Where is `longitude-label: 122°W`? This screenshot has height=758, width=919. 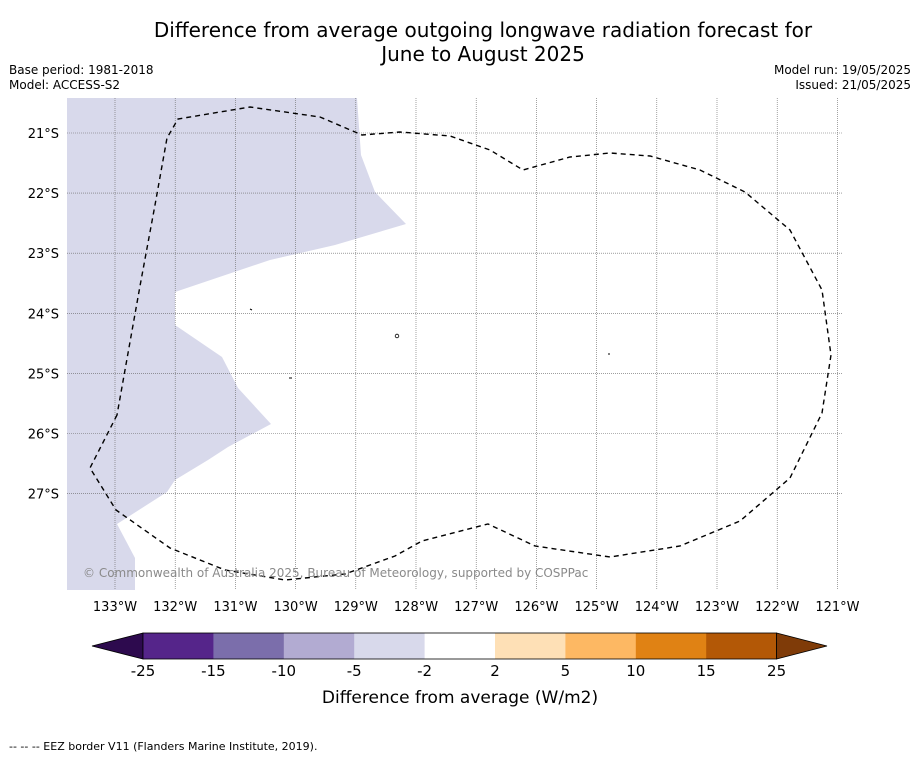 longitude-label: 122°W is located at coordinates (777, 607).